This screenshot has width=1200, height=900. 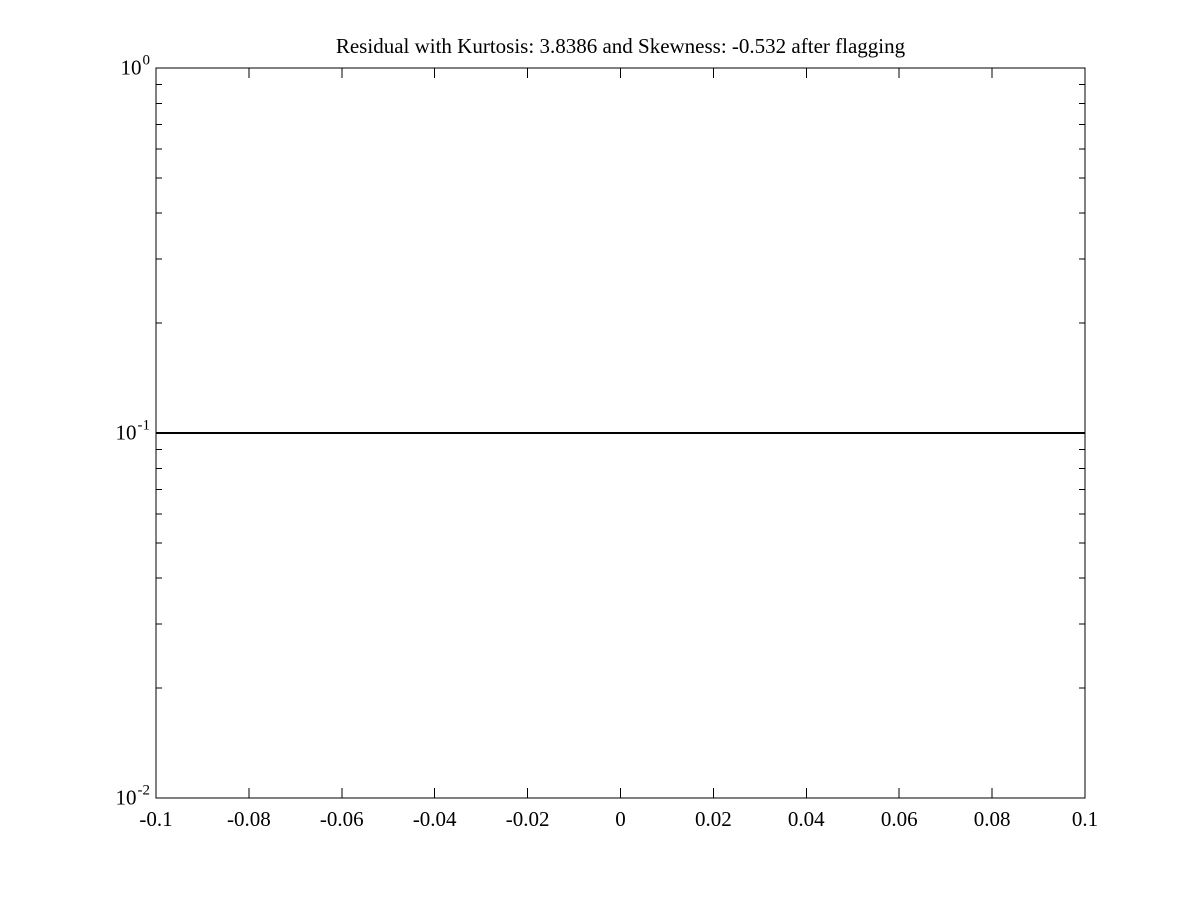 I want to click on x-tick-label: -0.08, so click(x=249, y=819).